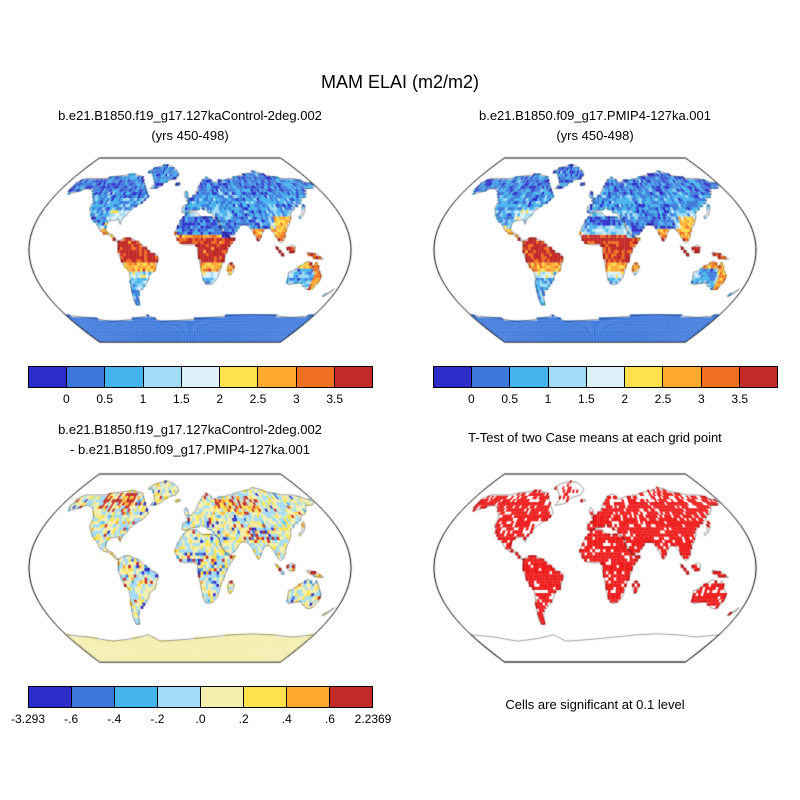 The image size is (800, 800). I want to click on colorbar-diff: -3.293 -.6 -.4 -.2 .0 .2 .4 .6 2.2369, so click(201, 706).